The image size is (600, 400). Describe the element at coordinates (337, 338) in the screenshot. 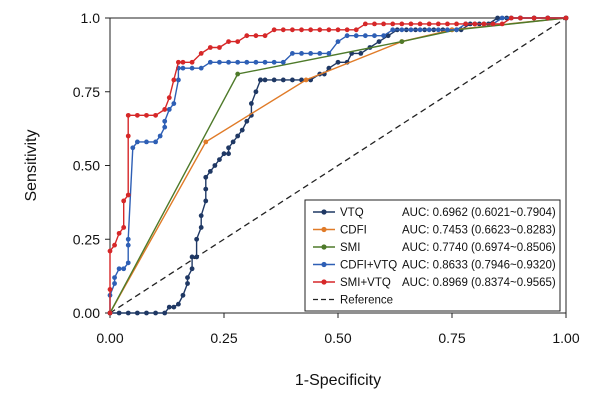

I see `x-tick-label: 0.50` at that location.